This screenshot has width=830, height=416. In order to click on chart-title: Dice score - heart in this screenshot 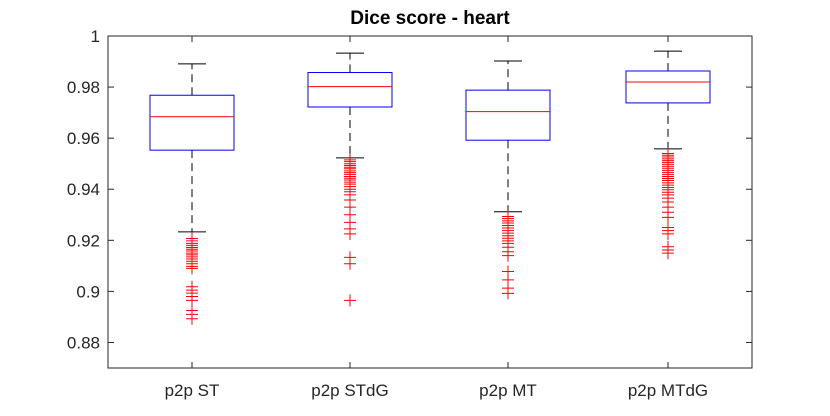, I will do `click(430, 18)`.